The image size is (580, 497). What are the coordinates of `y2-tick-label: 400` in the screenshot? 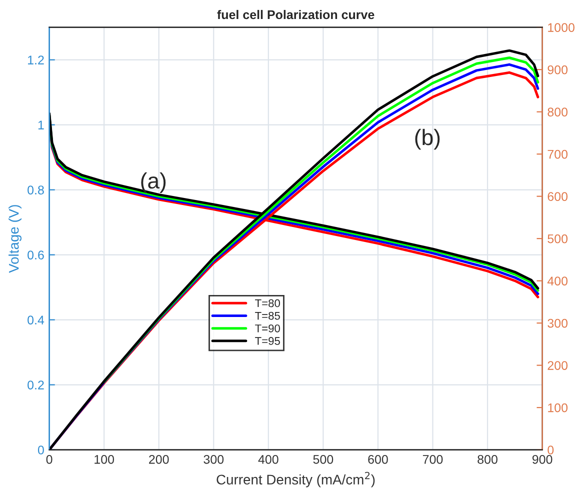 It's located at (557, 281).